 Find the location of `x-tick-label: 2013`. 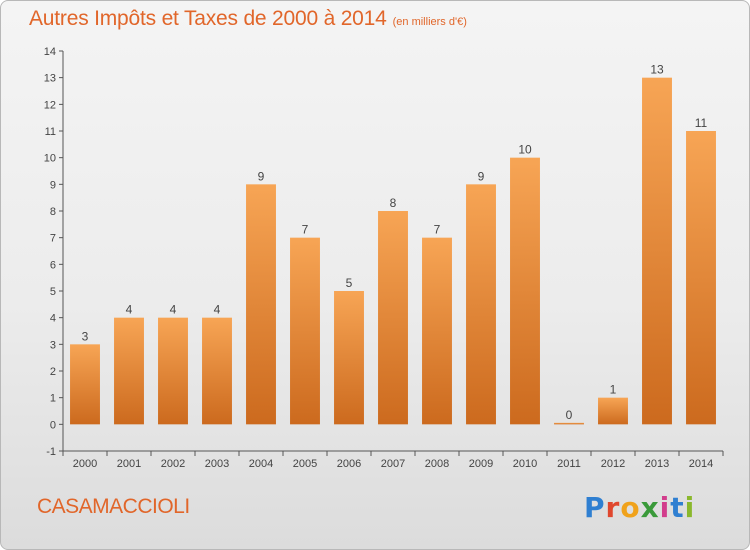

x-tick-label: 2013 is located at coordinates (657, 464).